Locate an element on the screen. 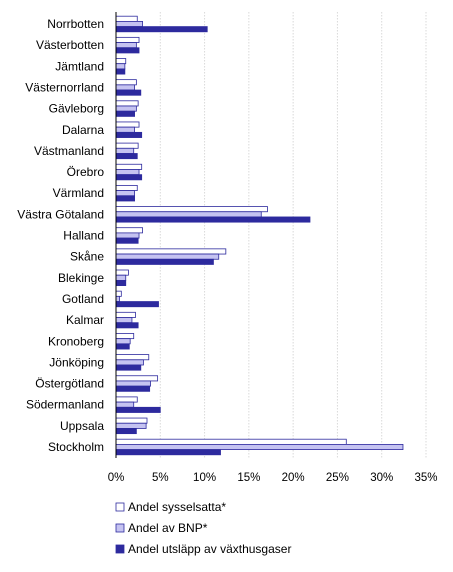 This screenshot has height=572, width=453. category-label: Jönköping is located at coordinates (76, 362).